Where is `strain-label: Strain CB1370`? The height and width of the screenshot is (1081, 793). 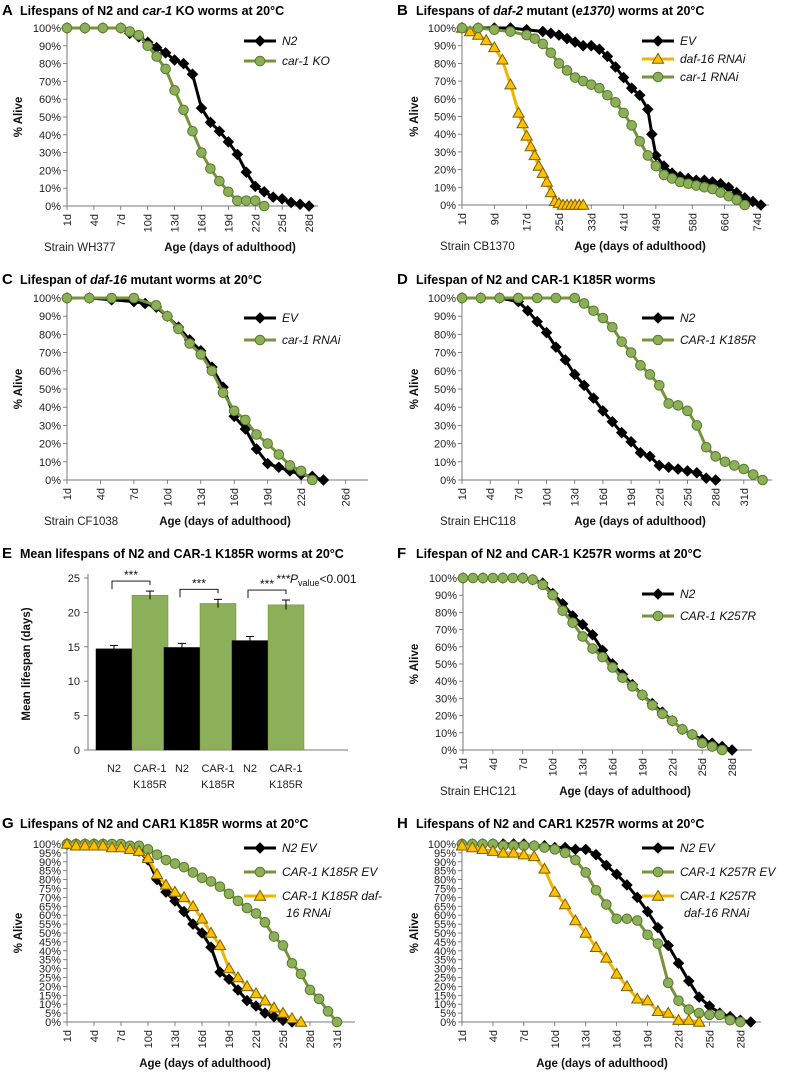
strain-label: Strain CB1370 is located at coordinates (477, 247).